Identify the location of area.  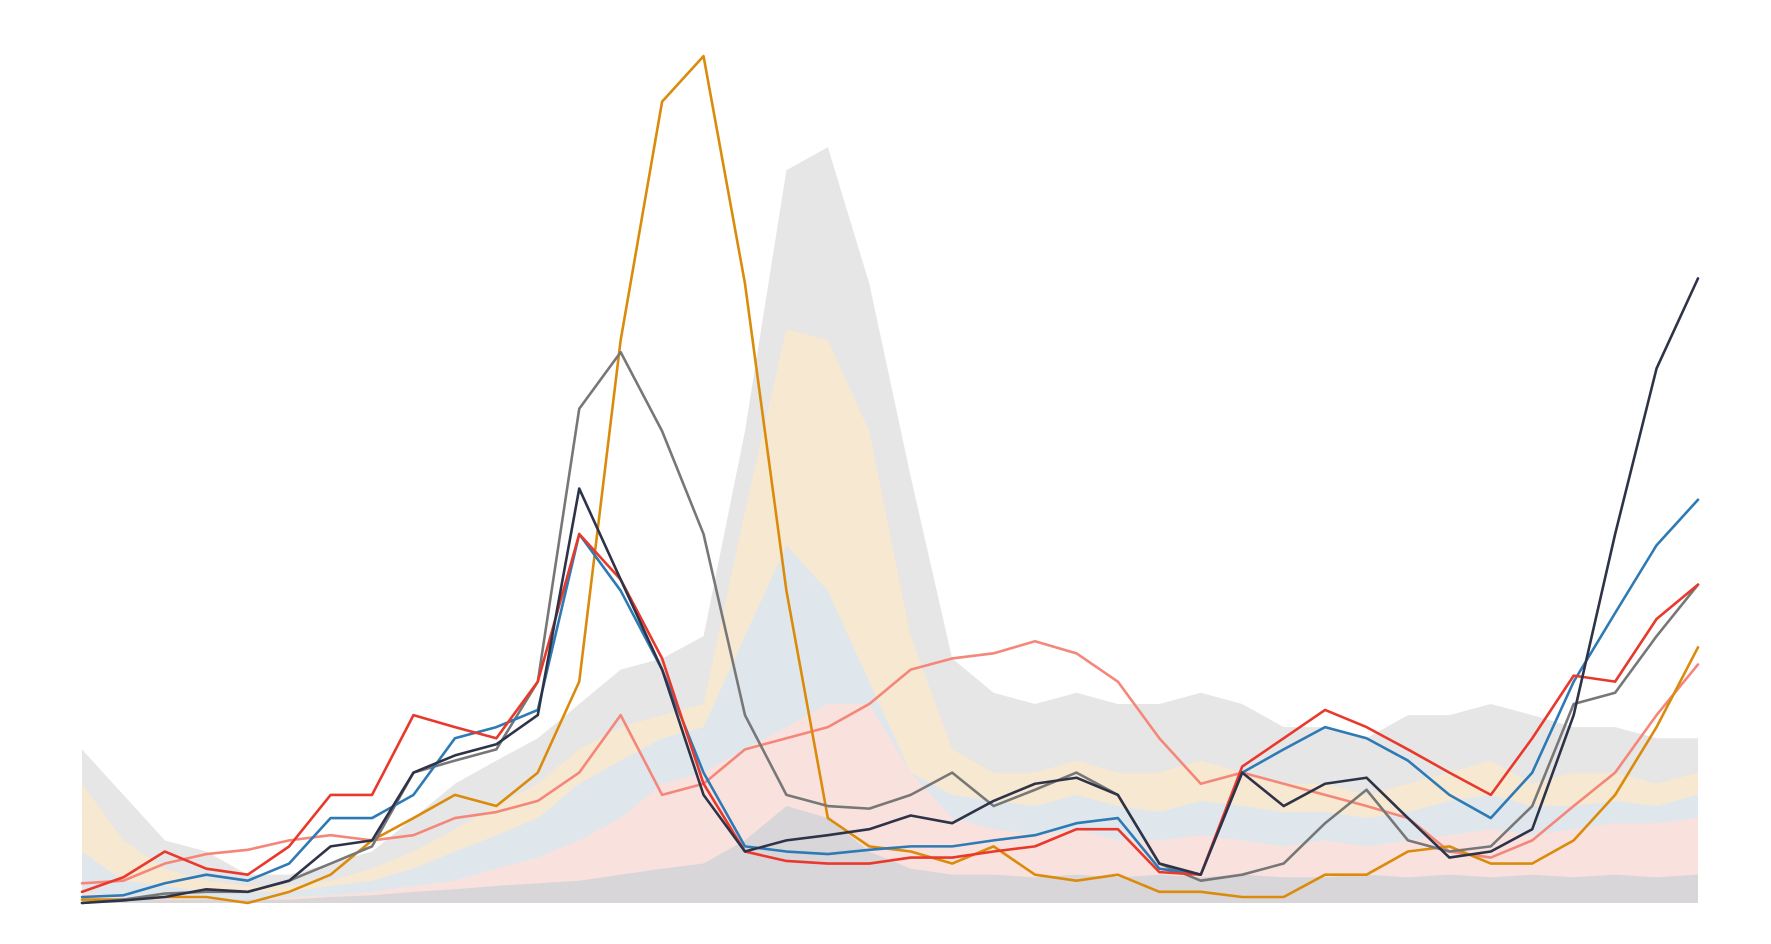
(890, 854).